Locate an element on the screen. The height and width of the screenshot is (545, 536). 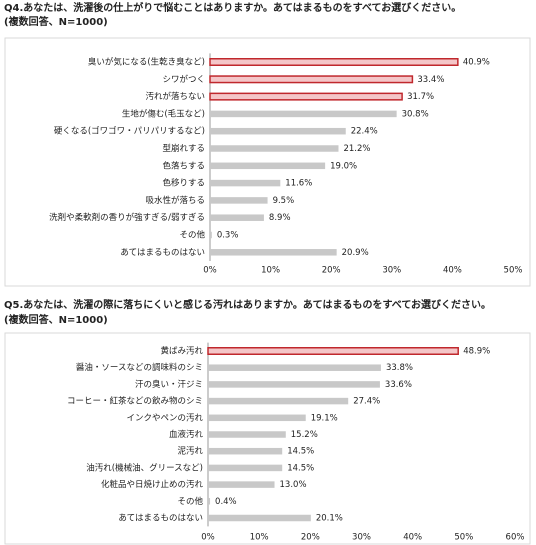
value-label: 33.4% is located at coordinates (430, 80).